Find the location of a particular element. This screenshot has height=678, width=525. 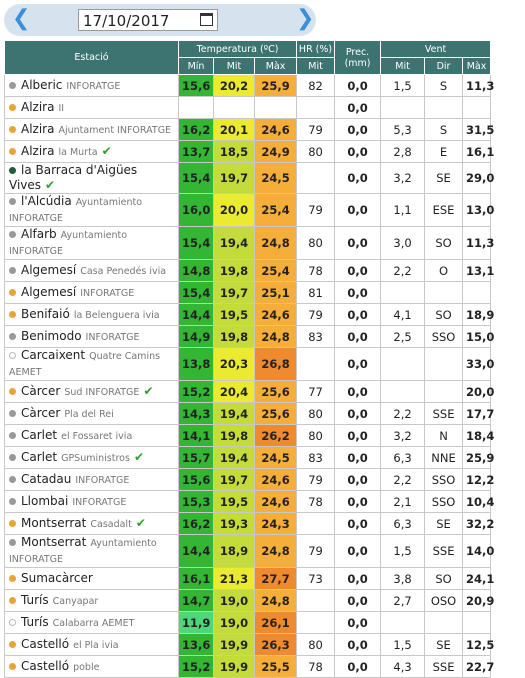

value-cell: 3,2 is located at coordinates (403, 435).